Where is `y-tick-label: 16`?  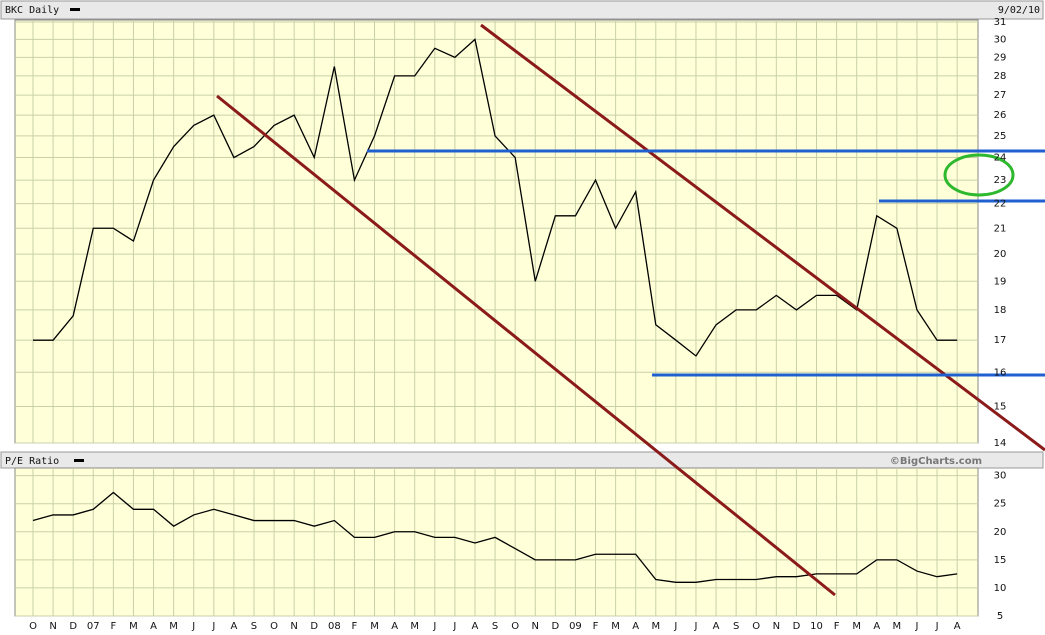 y-tick-label: 16 is located at coordinates (1000, 372).